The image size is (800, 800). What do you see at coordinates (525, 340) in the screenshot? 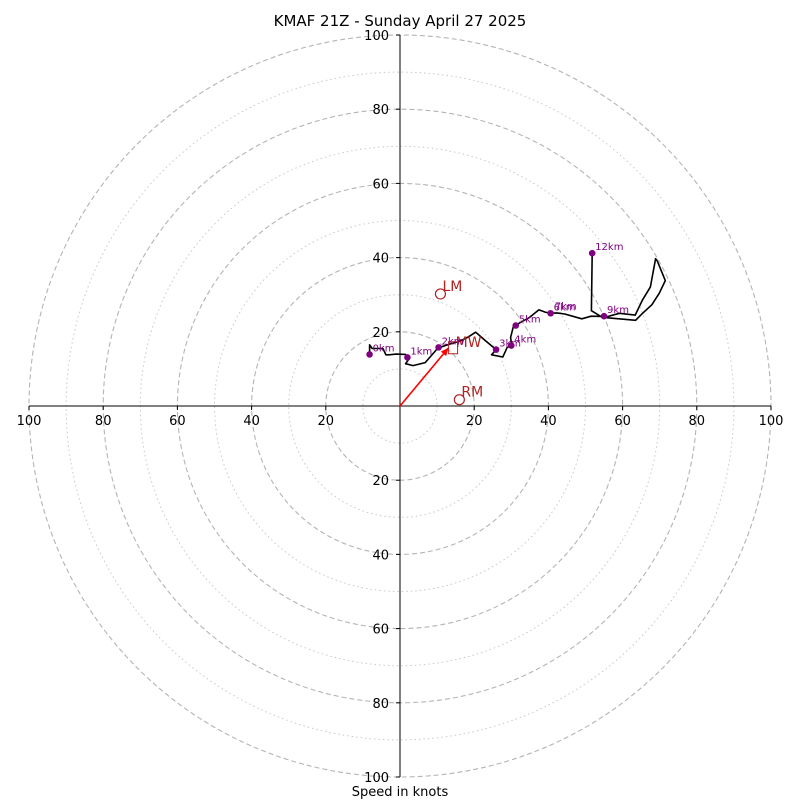
I see `height-label: 4km` at bounding box center [525, 340].